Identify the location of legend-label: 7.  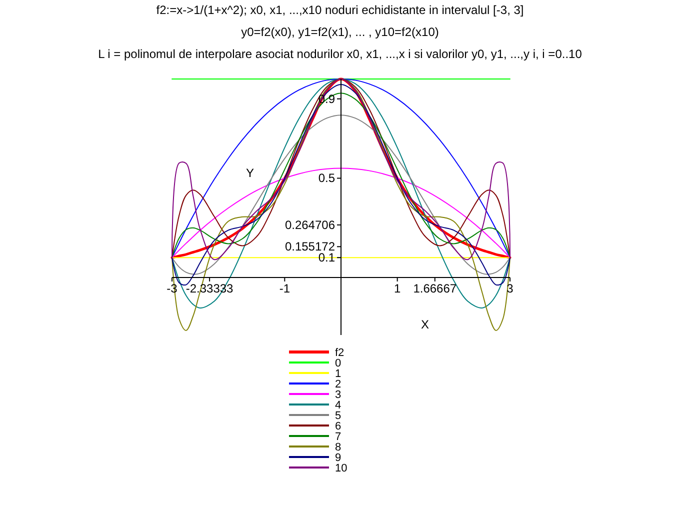
(338, 437).